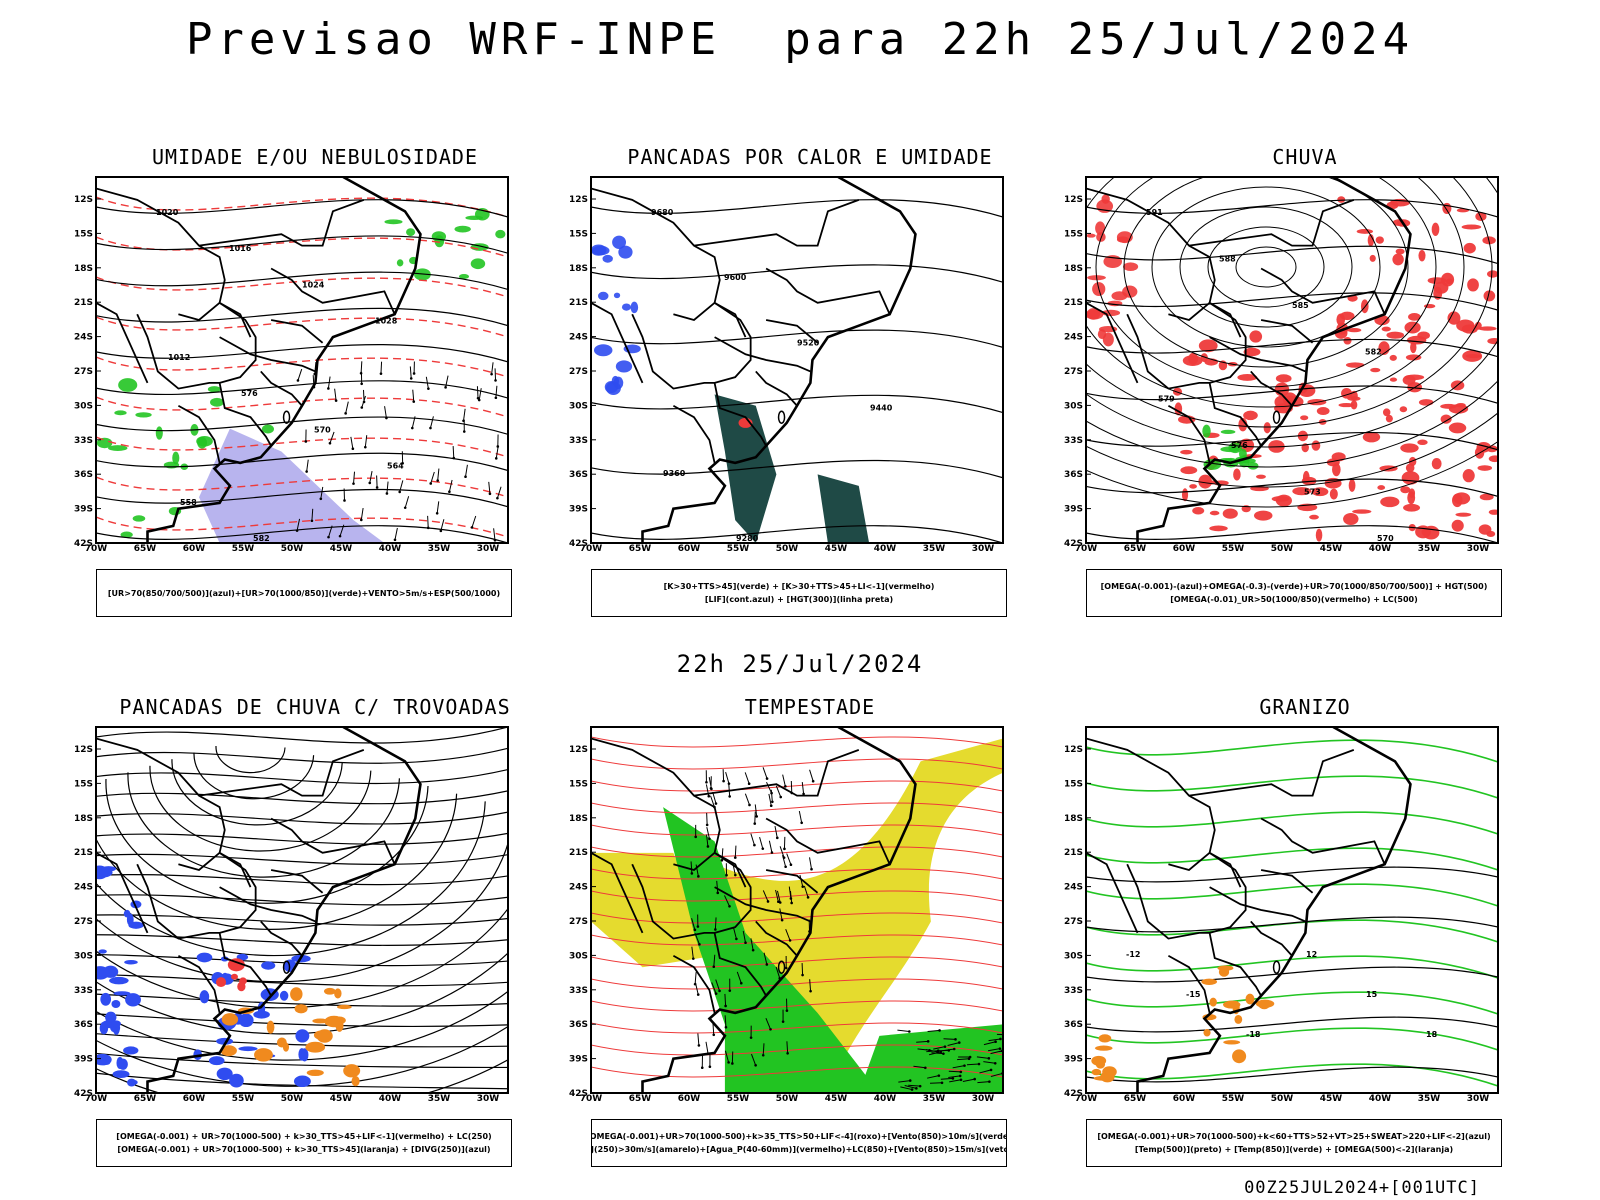  Describe the element at coordinates (1362, 1188) in the screenshot. I see `footer-run-id: 00Z25JUL2024+[001UTC]` at that location.